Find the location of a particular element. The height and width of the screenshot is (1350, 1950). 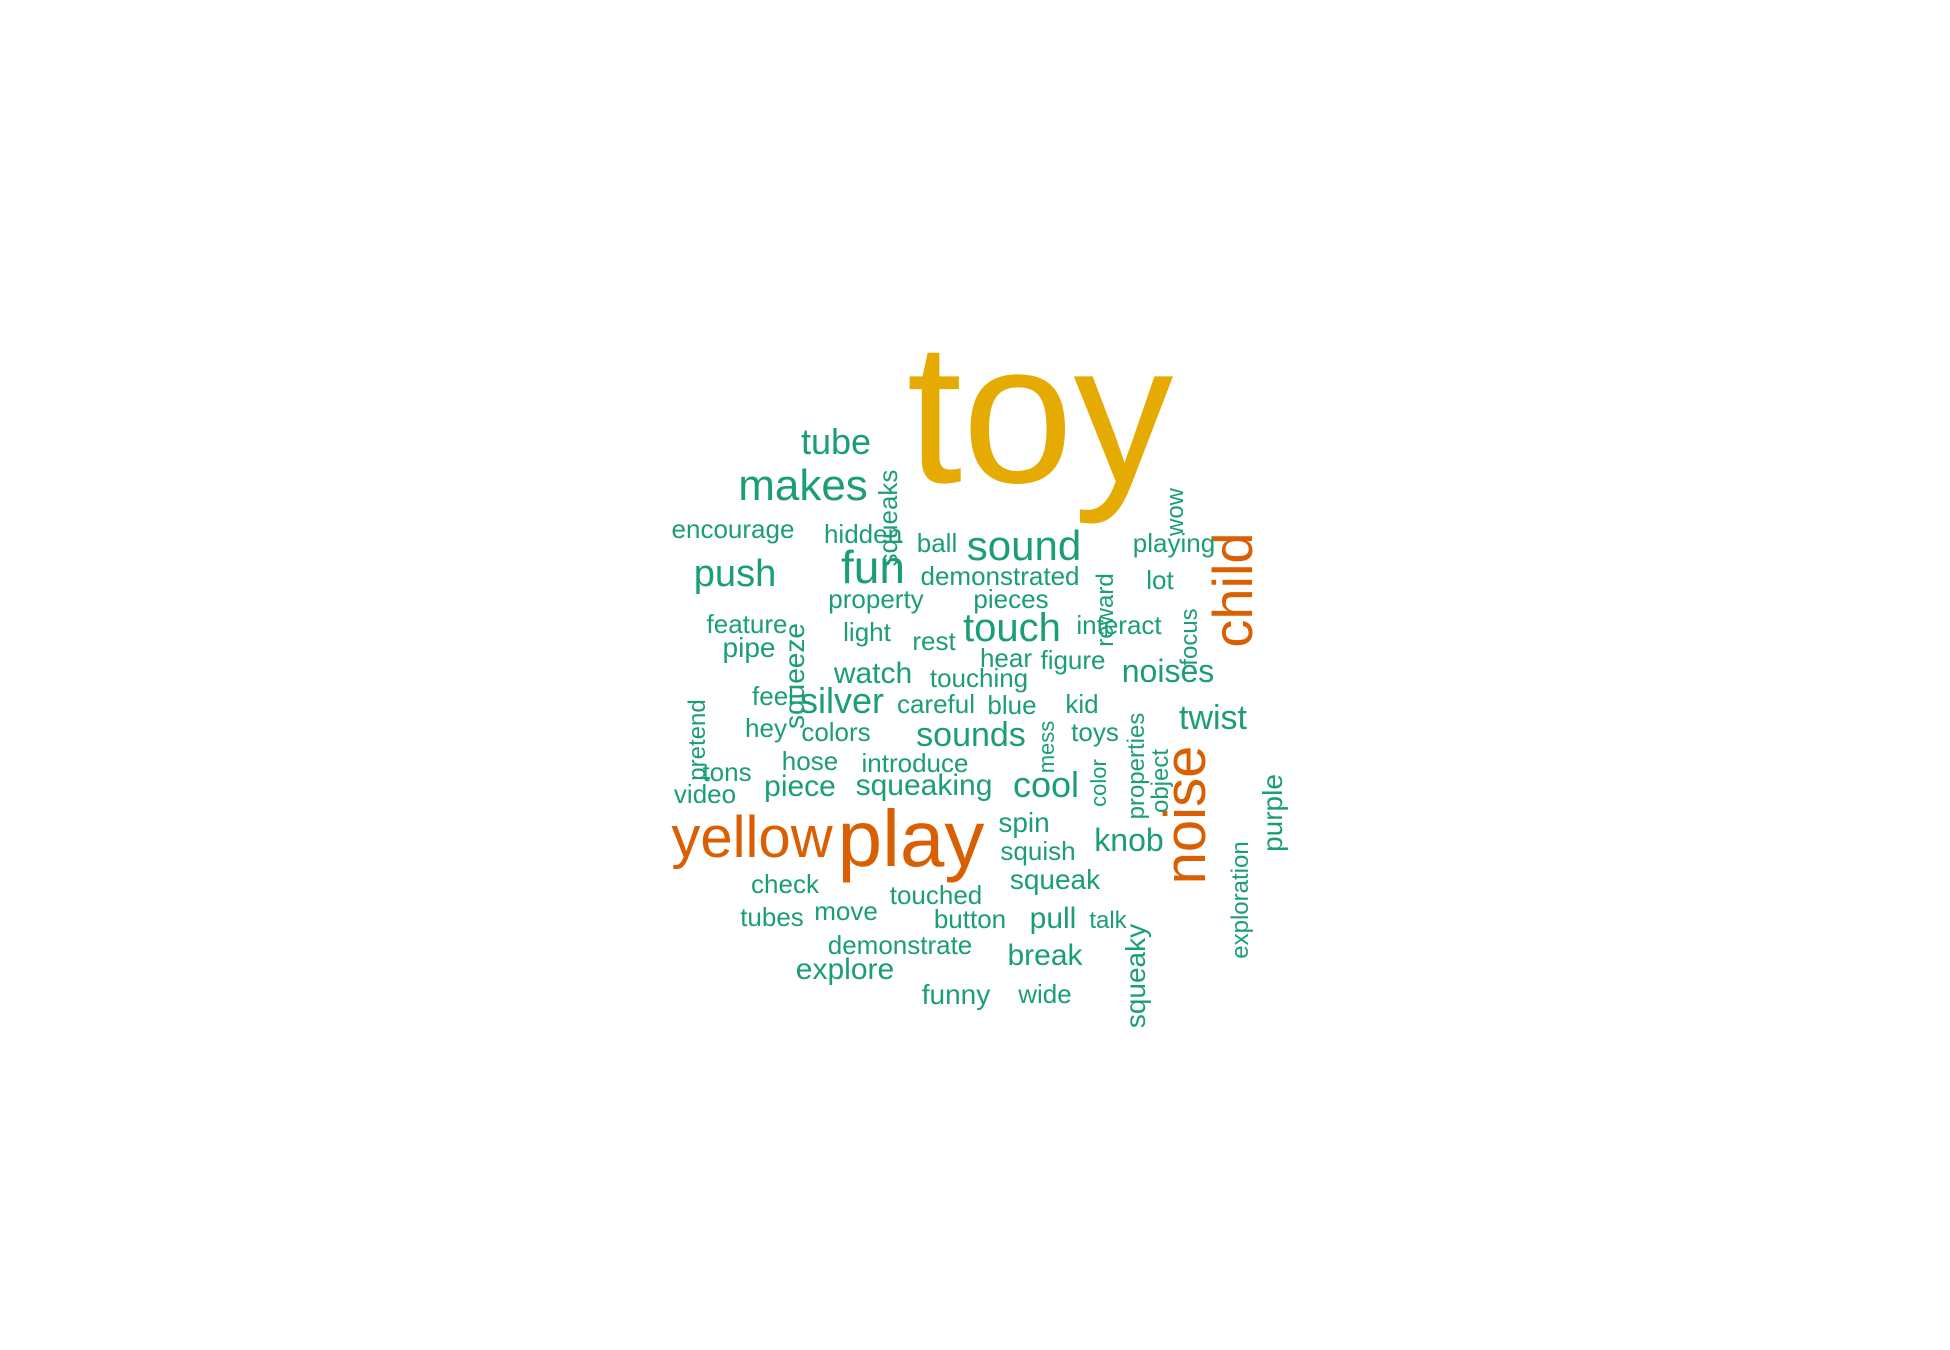

word-ball: ball is located at coordinates (937, 543).